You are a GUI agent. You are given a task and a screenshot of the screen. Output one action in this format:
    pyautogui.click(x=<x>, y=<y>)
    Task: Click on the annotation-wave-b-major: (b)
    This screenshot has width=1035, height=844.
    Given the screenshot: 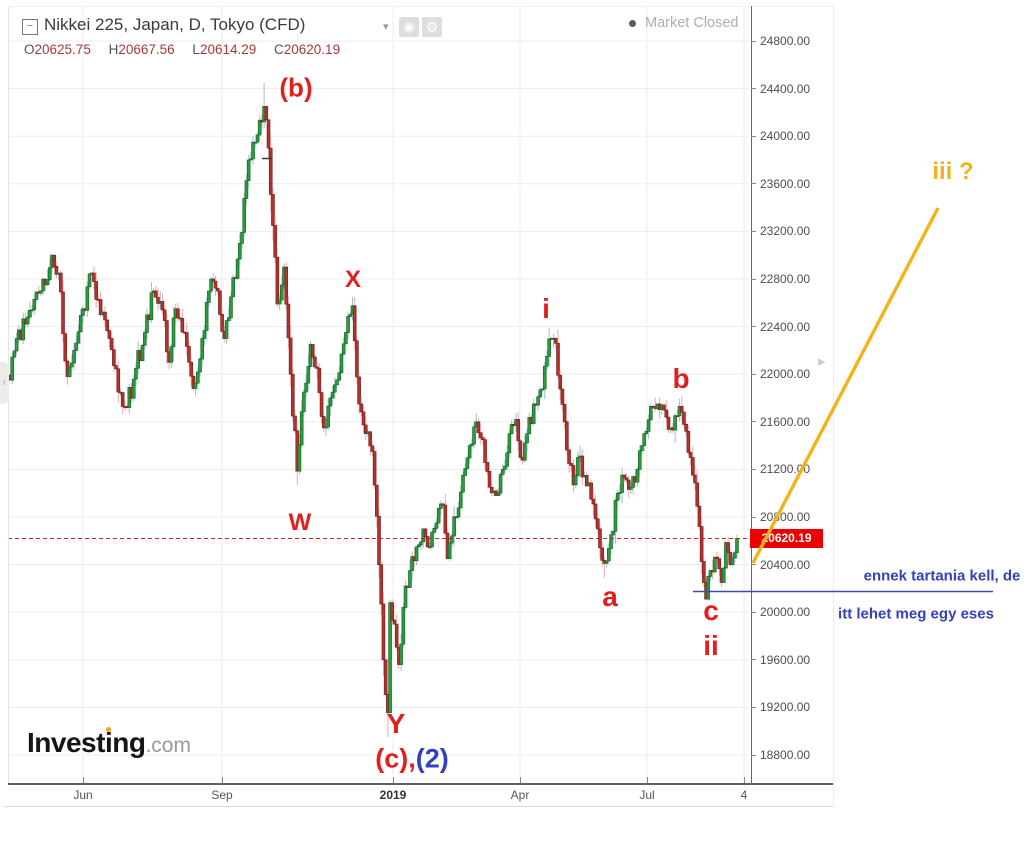 What is the action you would take?
    pyautogui.click(x=296, y=87)
    